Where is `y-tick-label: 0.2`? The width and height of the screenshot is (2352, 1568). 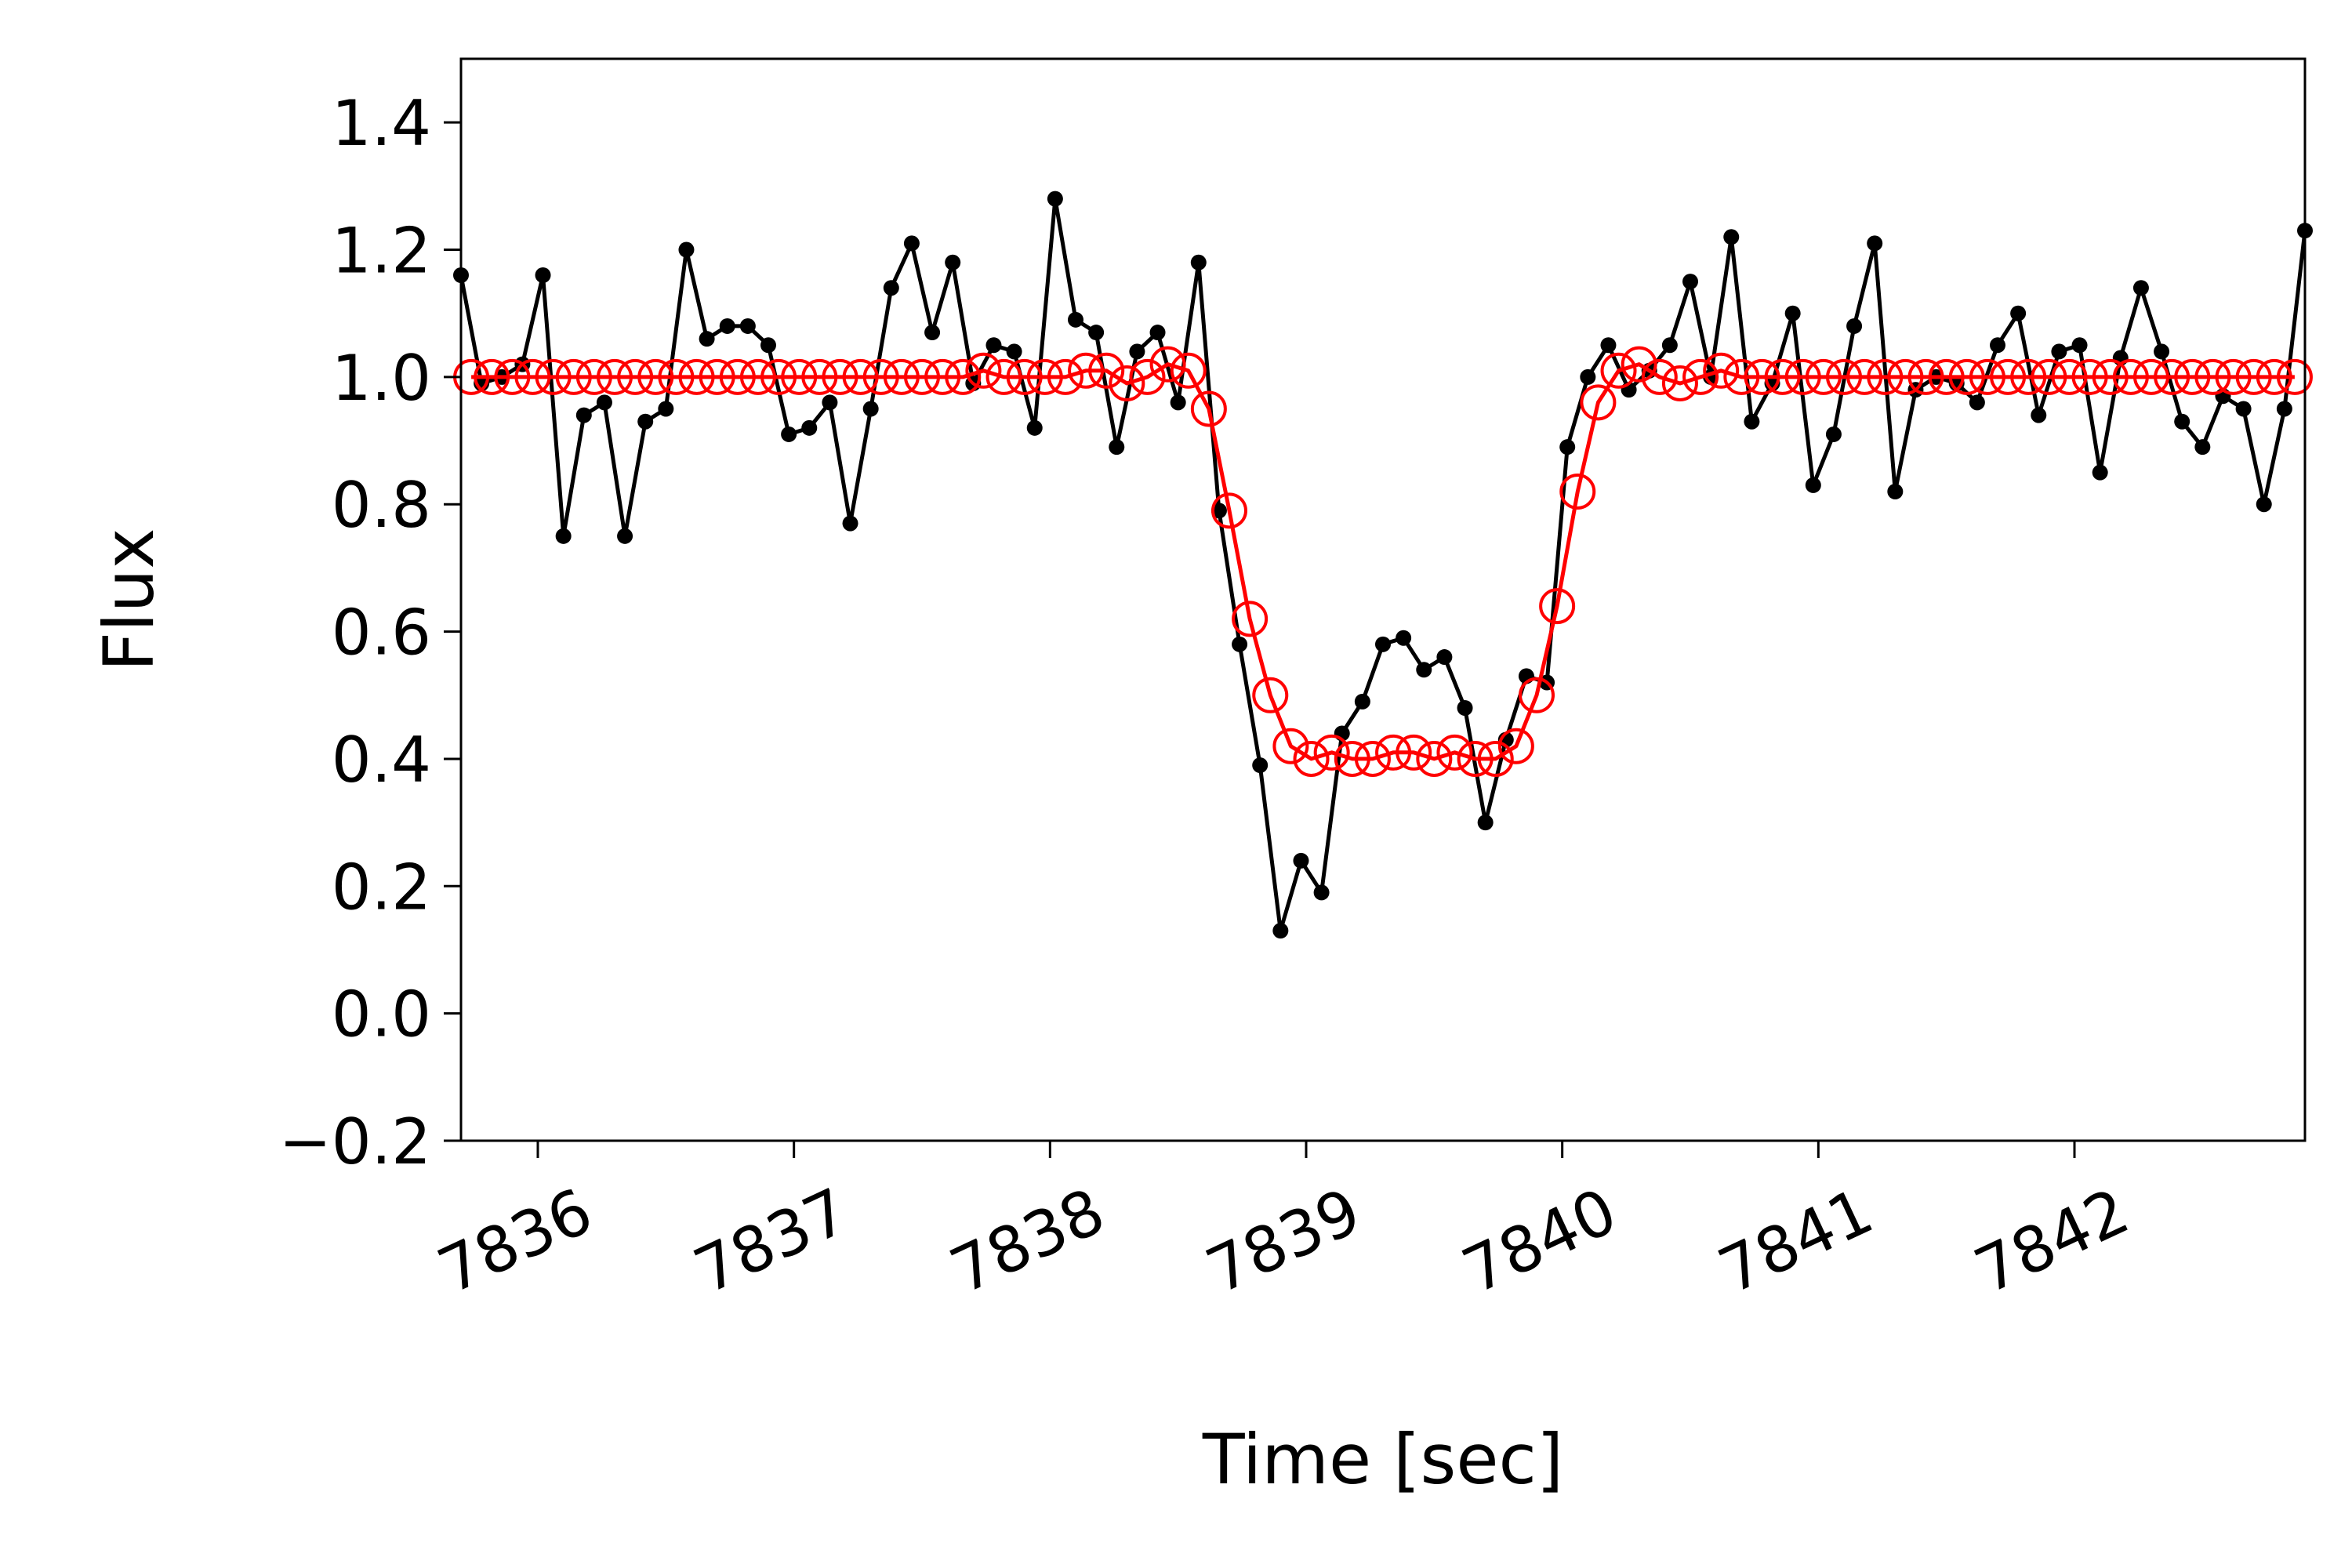
y-tick-label: 0.2 is located at coordinates (381, 887).